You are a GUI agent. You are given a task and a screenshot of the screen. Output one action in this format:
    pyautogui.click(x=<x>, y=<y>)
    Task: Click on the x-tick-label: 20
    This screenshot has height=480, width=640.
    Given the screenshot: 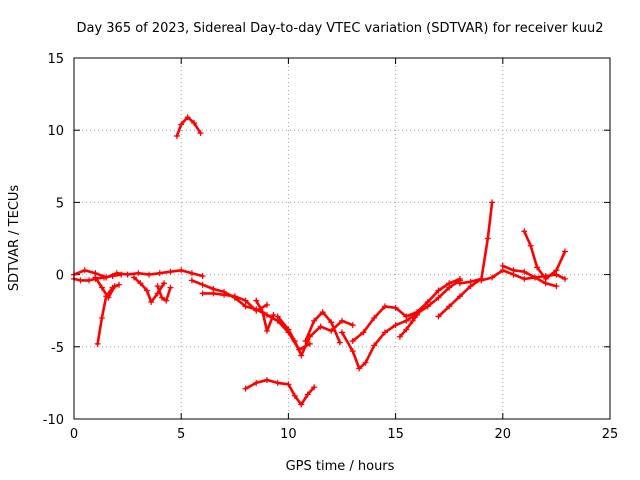 What is the action you would take?
    pyautogui.click(x=503, y=434)
    